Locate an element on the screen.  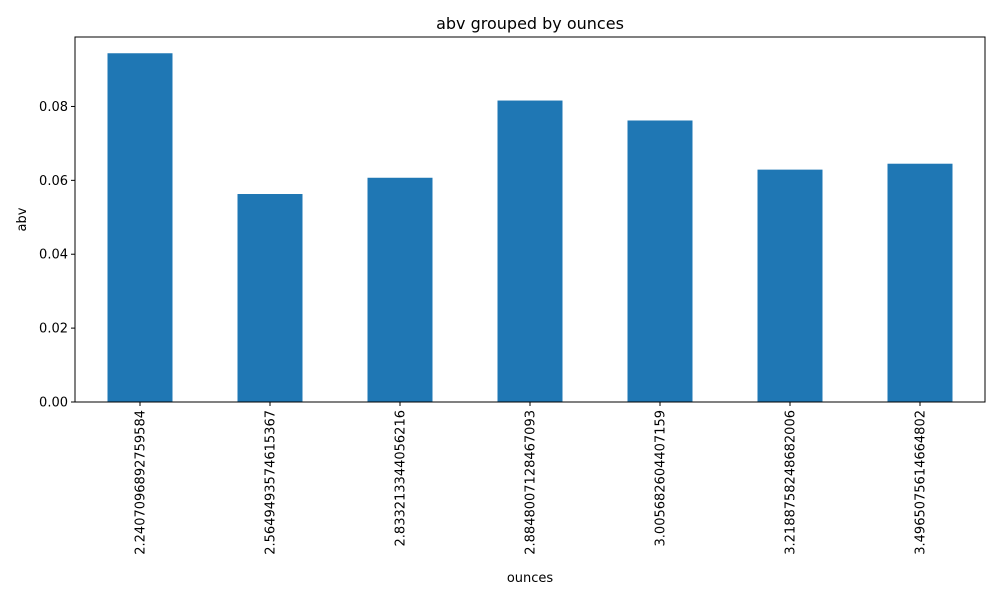
y-tick-label-1: 0.02 is located at coordinates (53, 329).